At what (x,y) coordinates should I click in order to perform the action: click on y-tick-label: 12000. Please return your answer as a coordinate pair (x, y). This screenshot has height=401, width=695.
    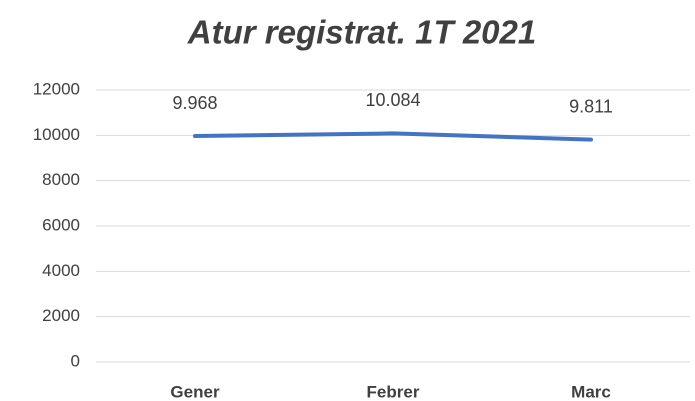
    Looking at the image, I should click on (56, 88).